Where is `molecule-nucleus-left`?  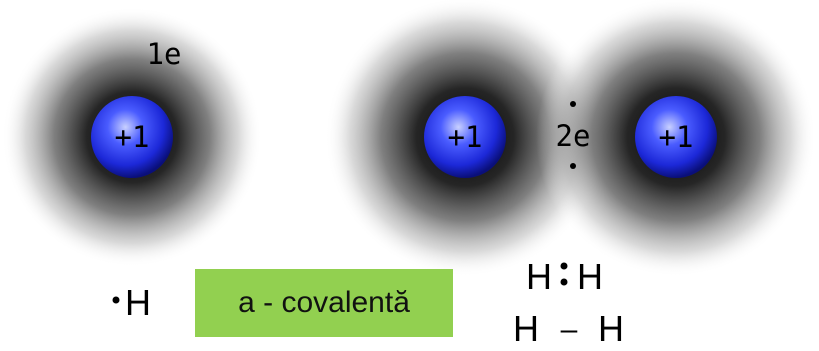
molecule-nucleus-left is located at coordinates (465, 137).